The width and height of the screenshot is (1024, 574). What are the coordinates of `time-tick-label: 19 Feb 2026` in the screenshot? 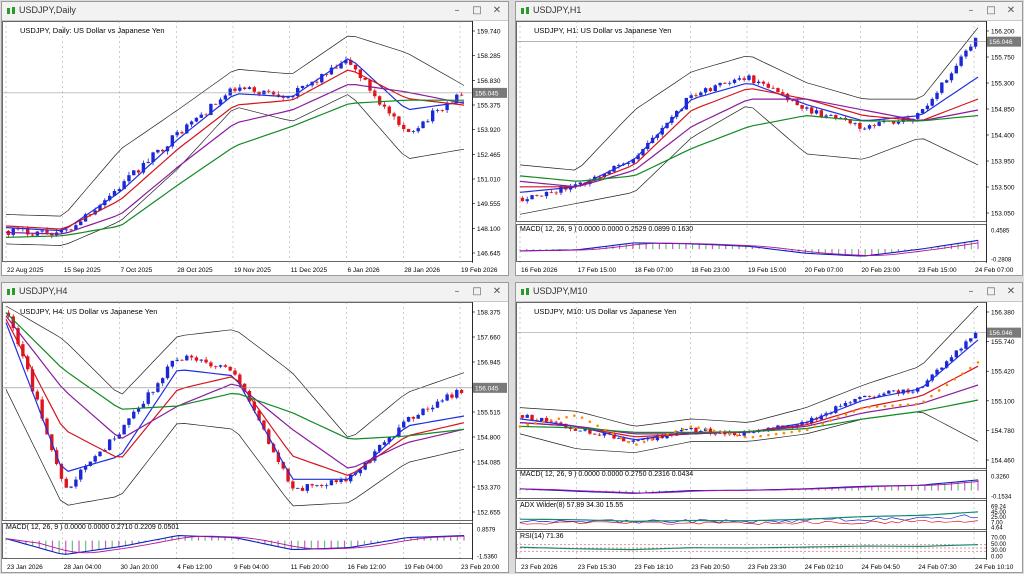 It's located at (479, 270).